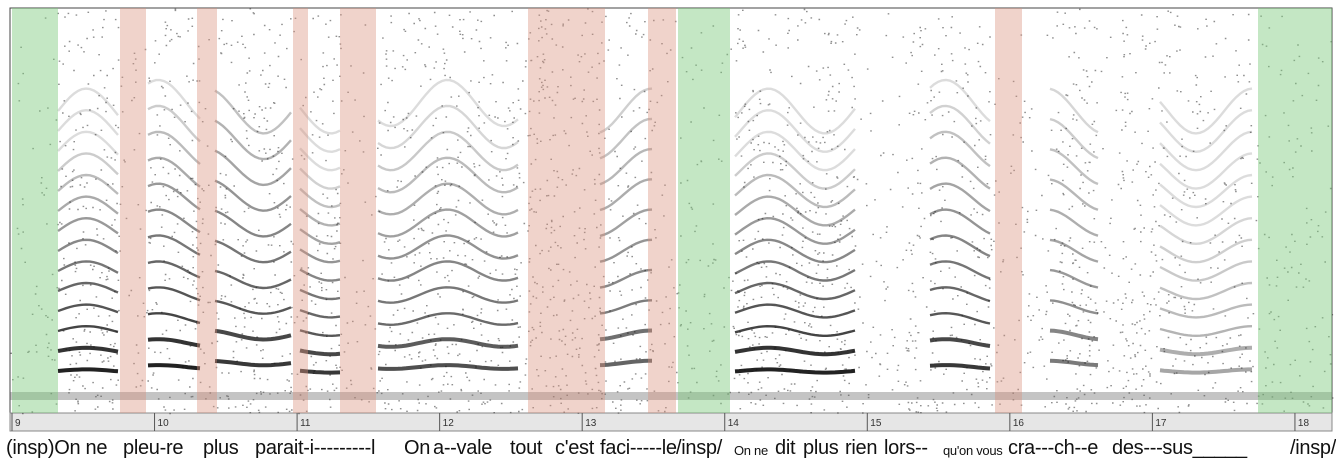 The image size is (1336, 469). Describe the element at coordinates (638, 448) in the screenshot. I see `lyric: faci-----le` at that location.